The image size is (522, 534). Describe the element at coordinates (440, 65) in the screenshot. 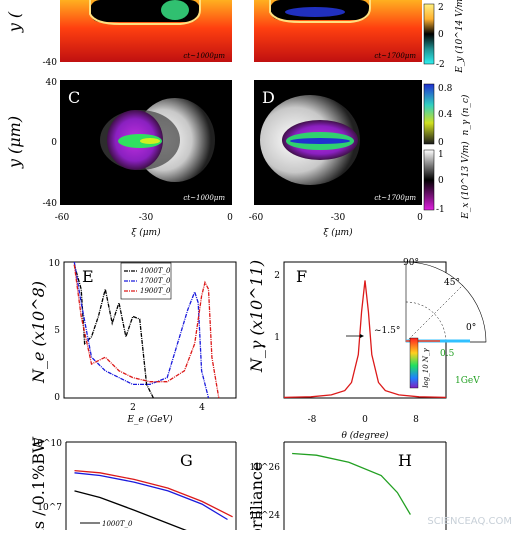

I see `colorbar-ey-tick-bot: -2` at that location.